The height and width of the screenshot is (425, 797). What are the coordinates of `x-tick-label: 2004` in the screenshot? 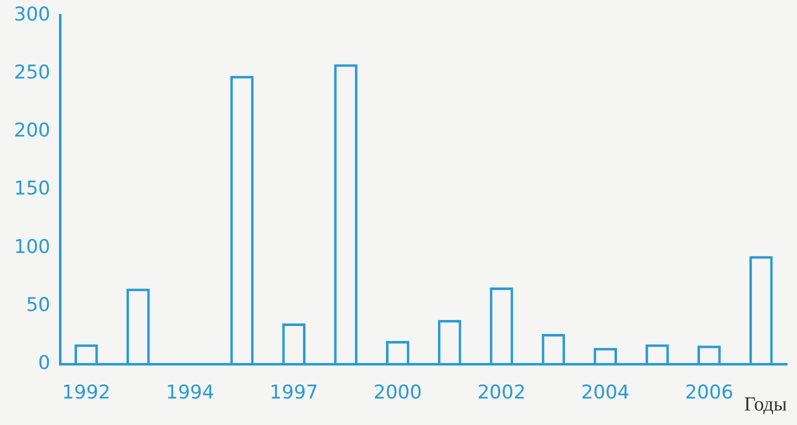 It's located at (605, 393).